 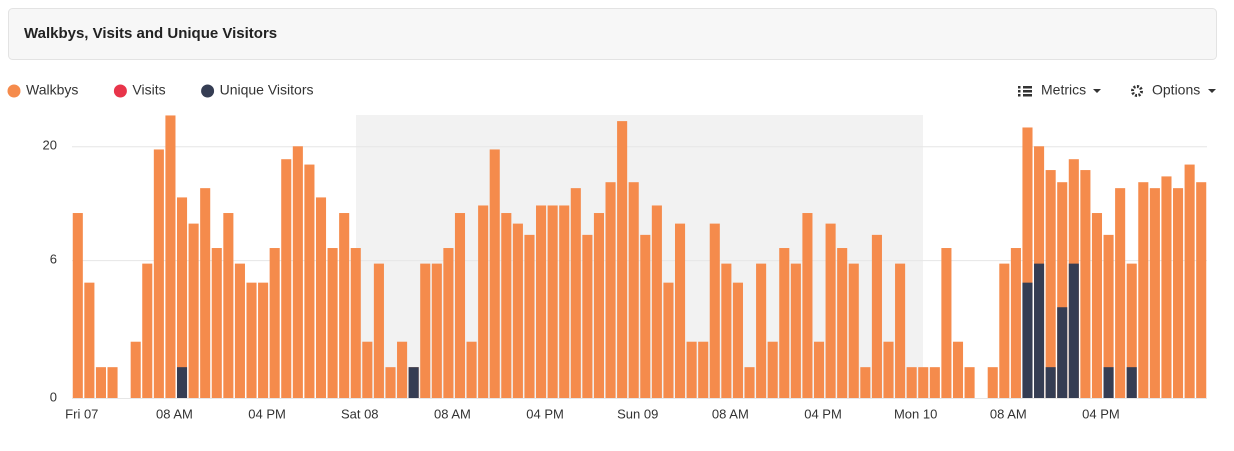 What do you see at coordinates (150, 33) in the screenshot?
I see `header-title: Walkbys, Visits and Unique Visitors` at bounding box center [150, 33].